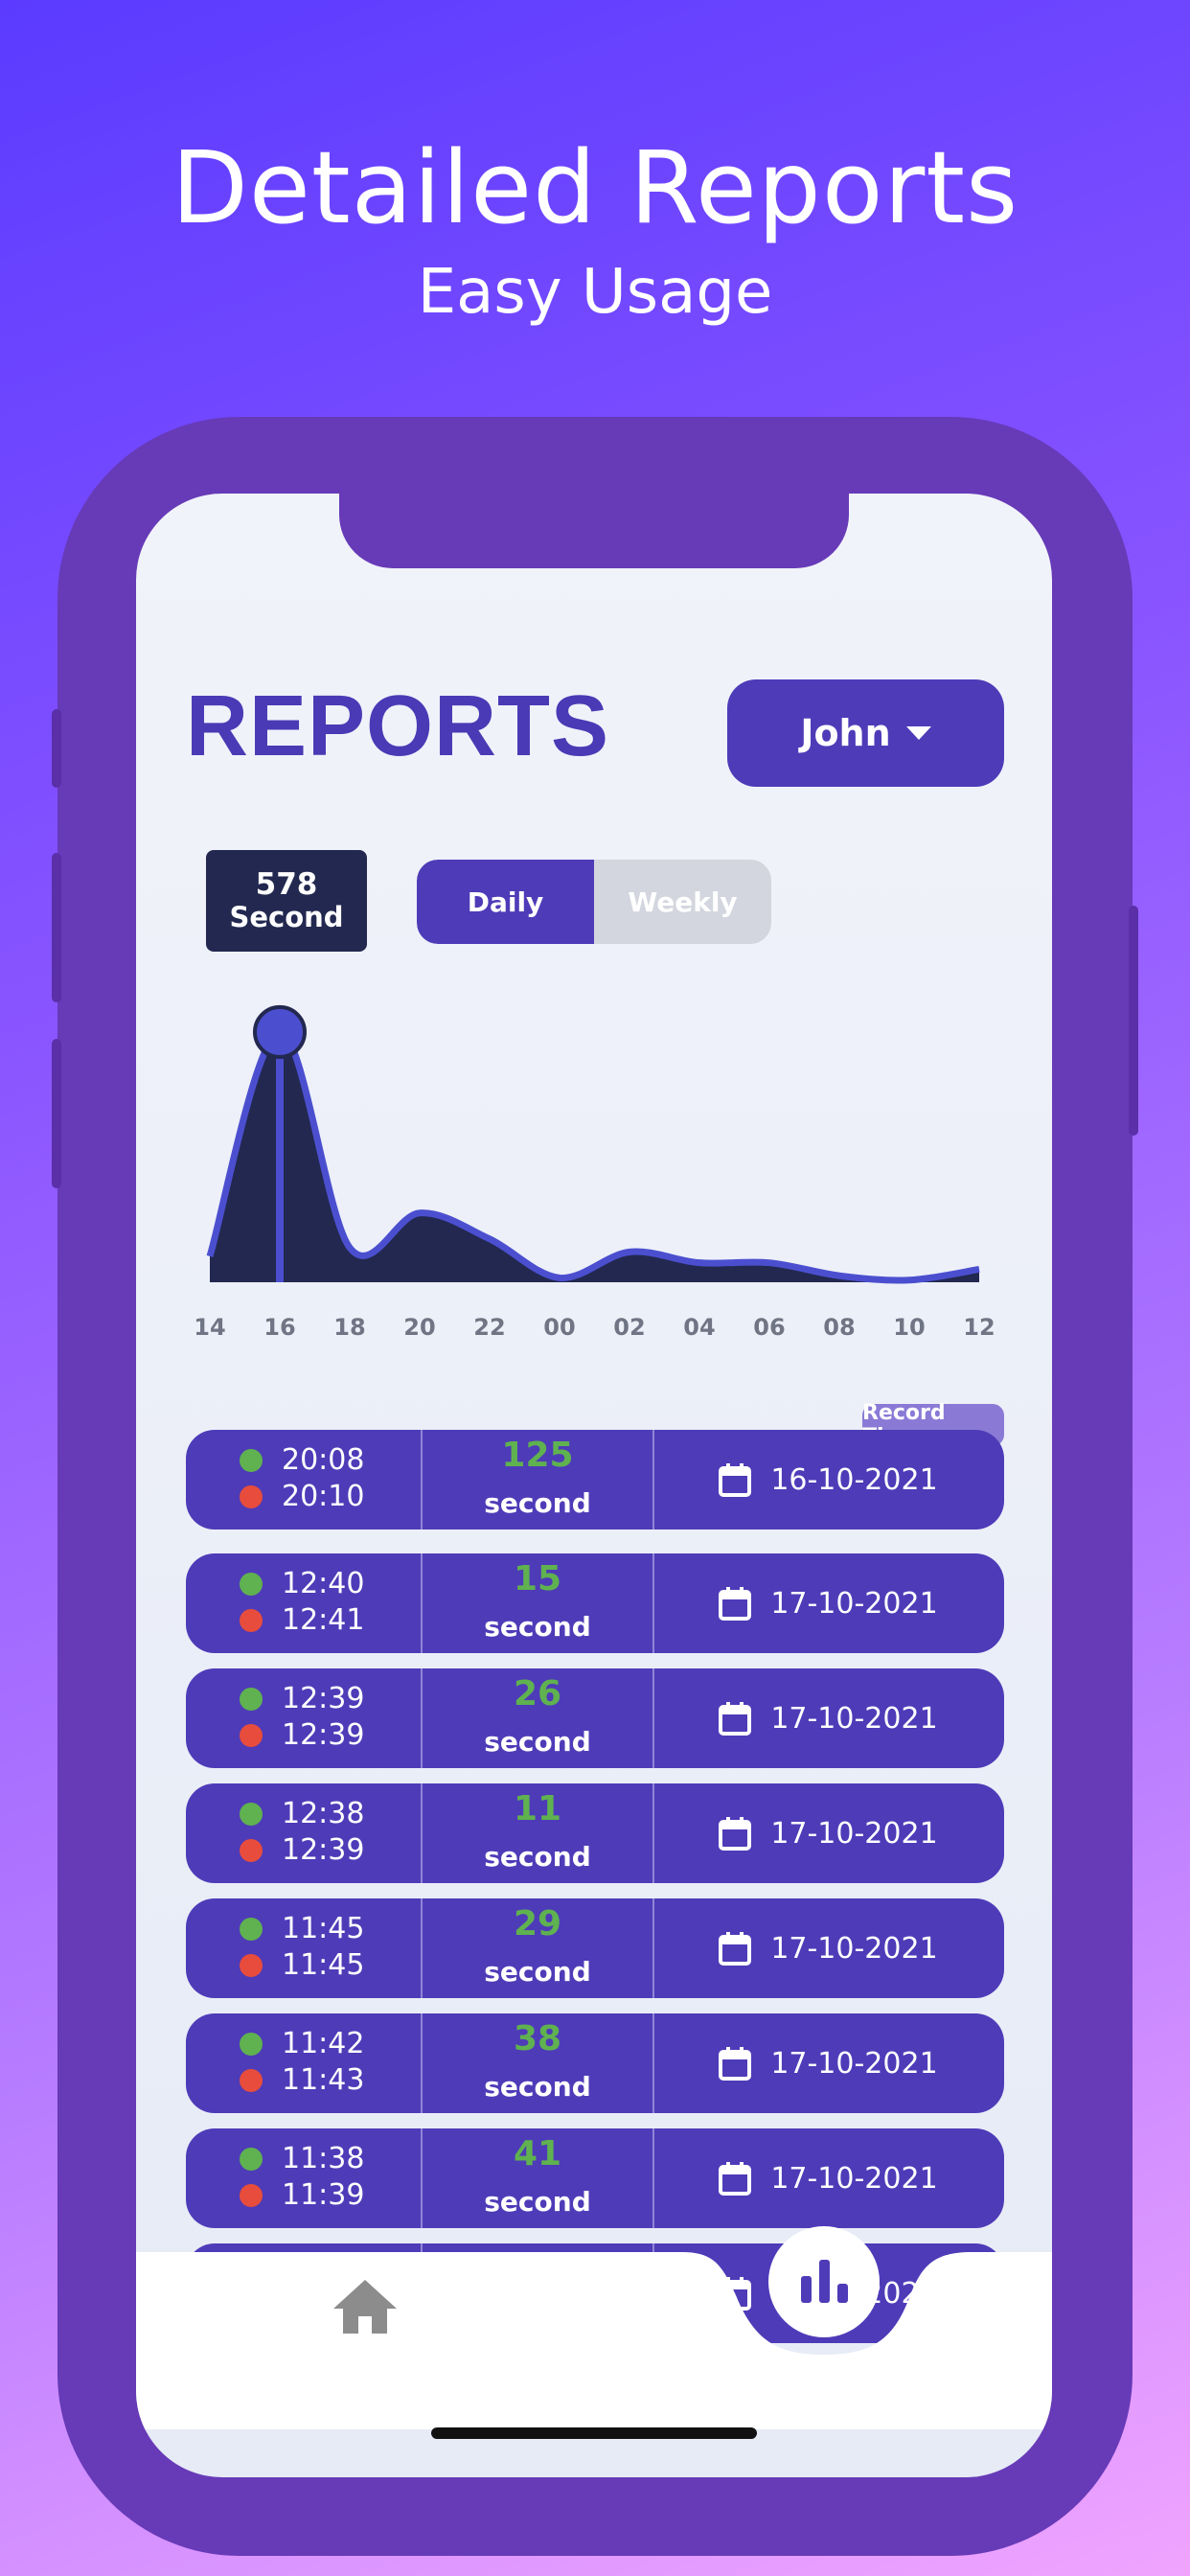 This screenshot has width=1190, height=2576. Describe the element at coordinates (559, 1327) in the screenshot. I see `x-tick-label: 00` at that location.